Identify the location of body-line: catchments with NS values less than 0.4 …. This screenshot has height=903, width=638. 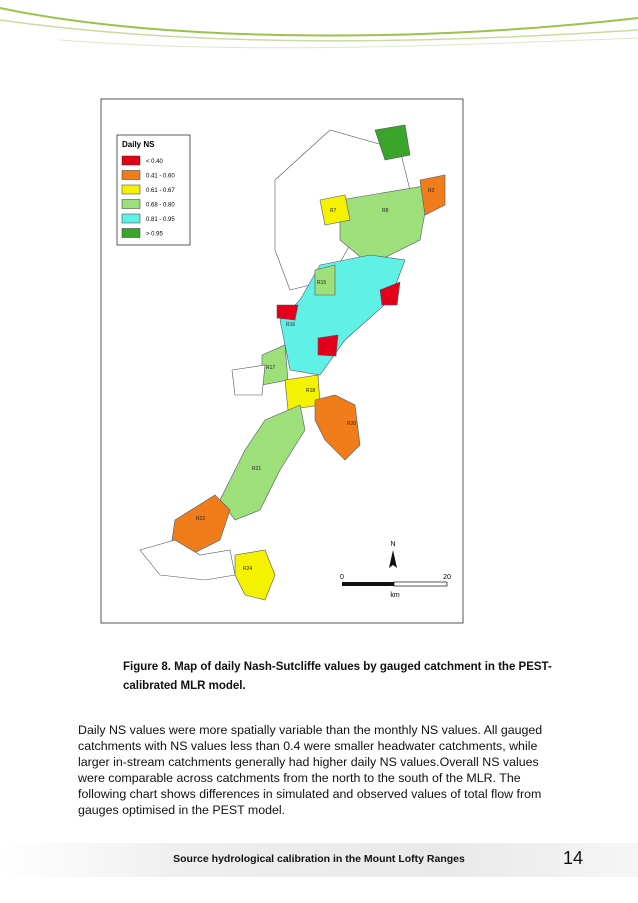
(308, 746).